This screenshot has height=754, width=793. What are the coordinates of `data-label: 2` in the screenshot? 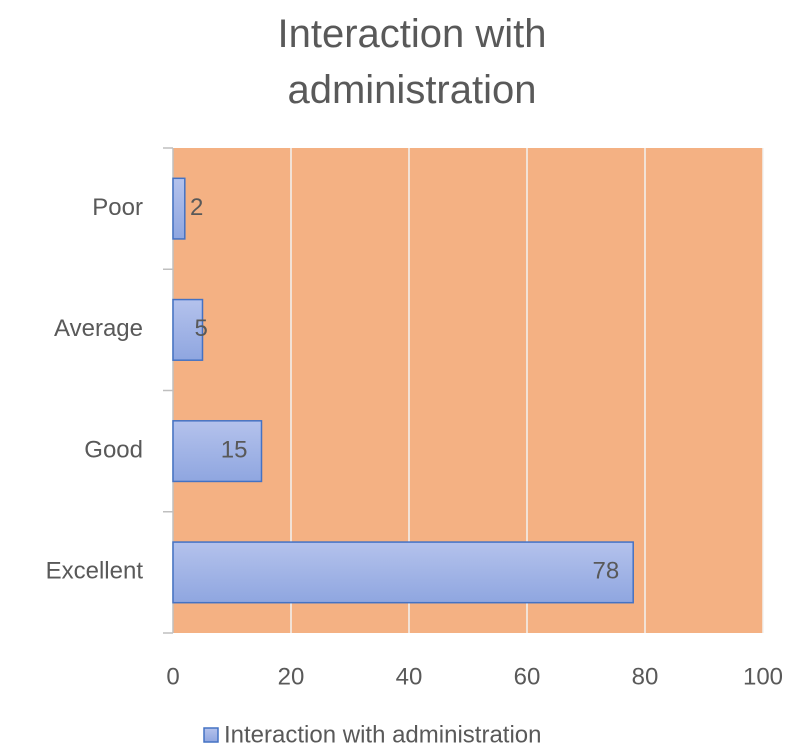 It's located at (196, 207).